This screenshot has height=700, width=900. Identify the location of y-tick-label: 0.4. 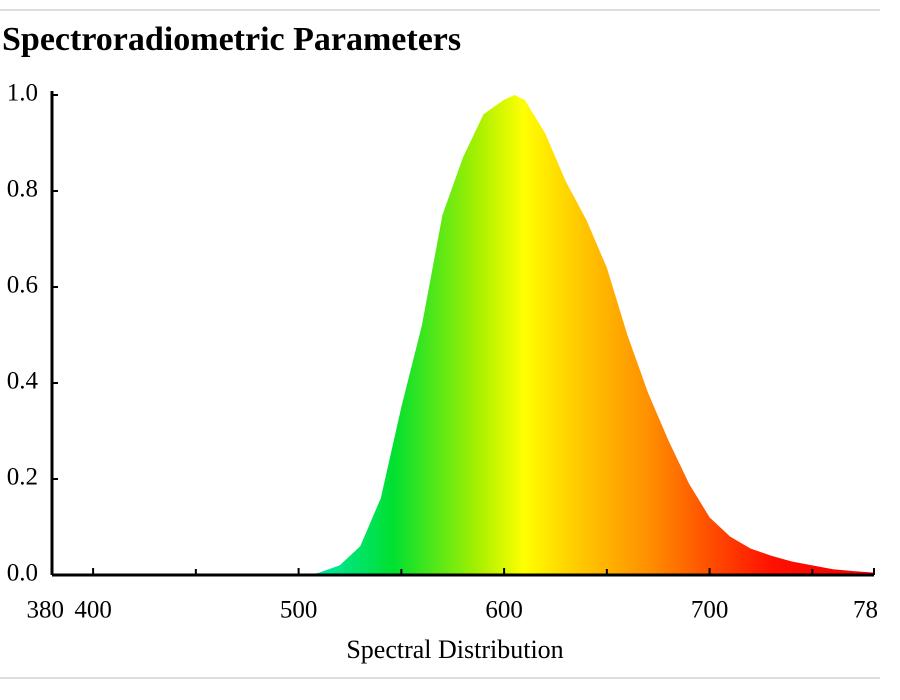
(23, 381).